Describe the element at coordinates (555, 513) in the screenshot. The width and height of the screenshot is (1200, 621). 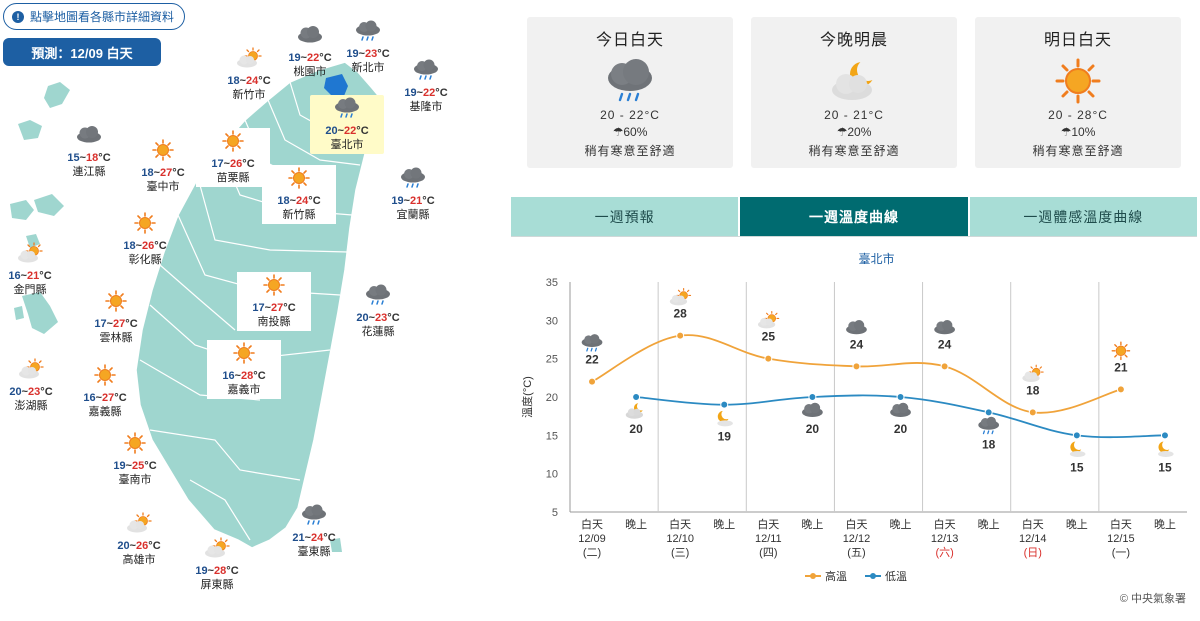
I see `y-tick-label: 5` at that location.